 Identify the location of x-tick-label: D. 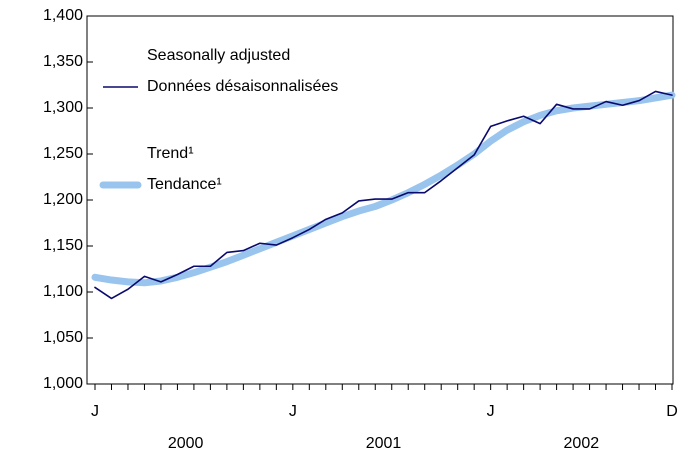
(672, 411).